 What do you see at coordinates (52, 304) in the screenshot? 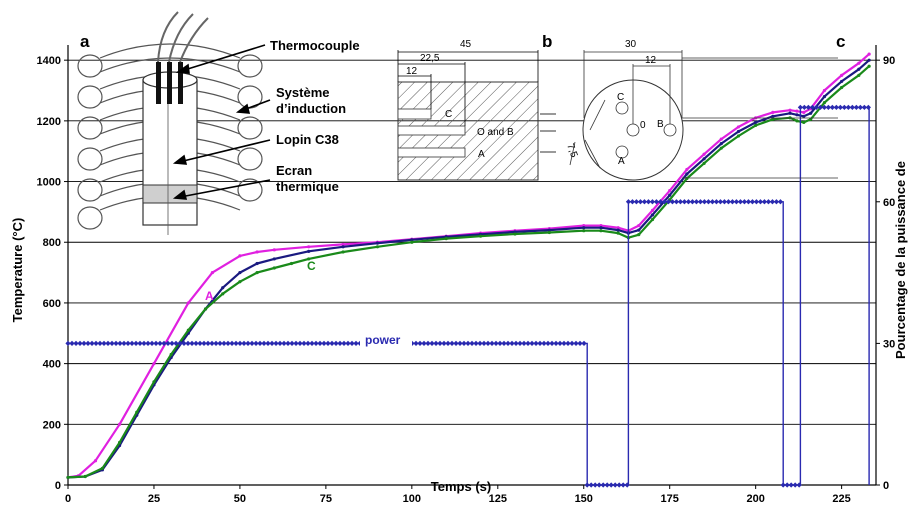
I see `y-tick-label: 600` at bounding box center [52, 304].